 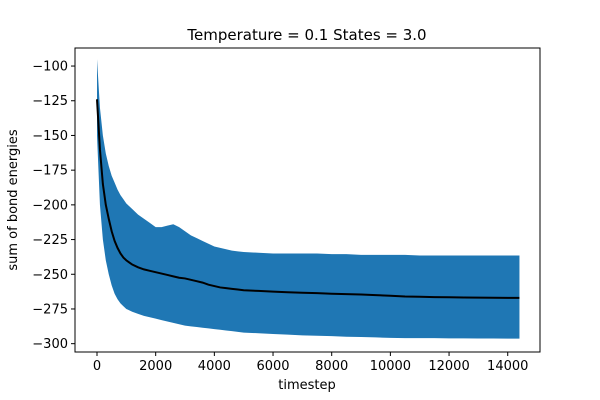 What do you see at coordinates (272, 366) in the screenshot?
I see `x-tick-label: 6000` at bounding box center [272, 366].